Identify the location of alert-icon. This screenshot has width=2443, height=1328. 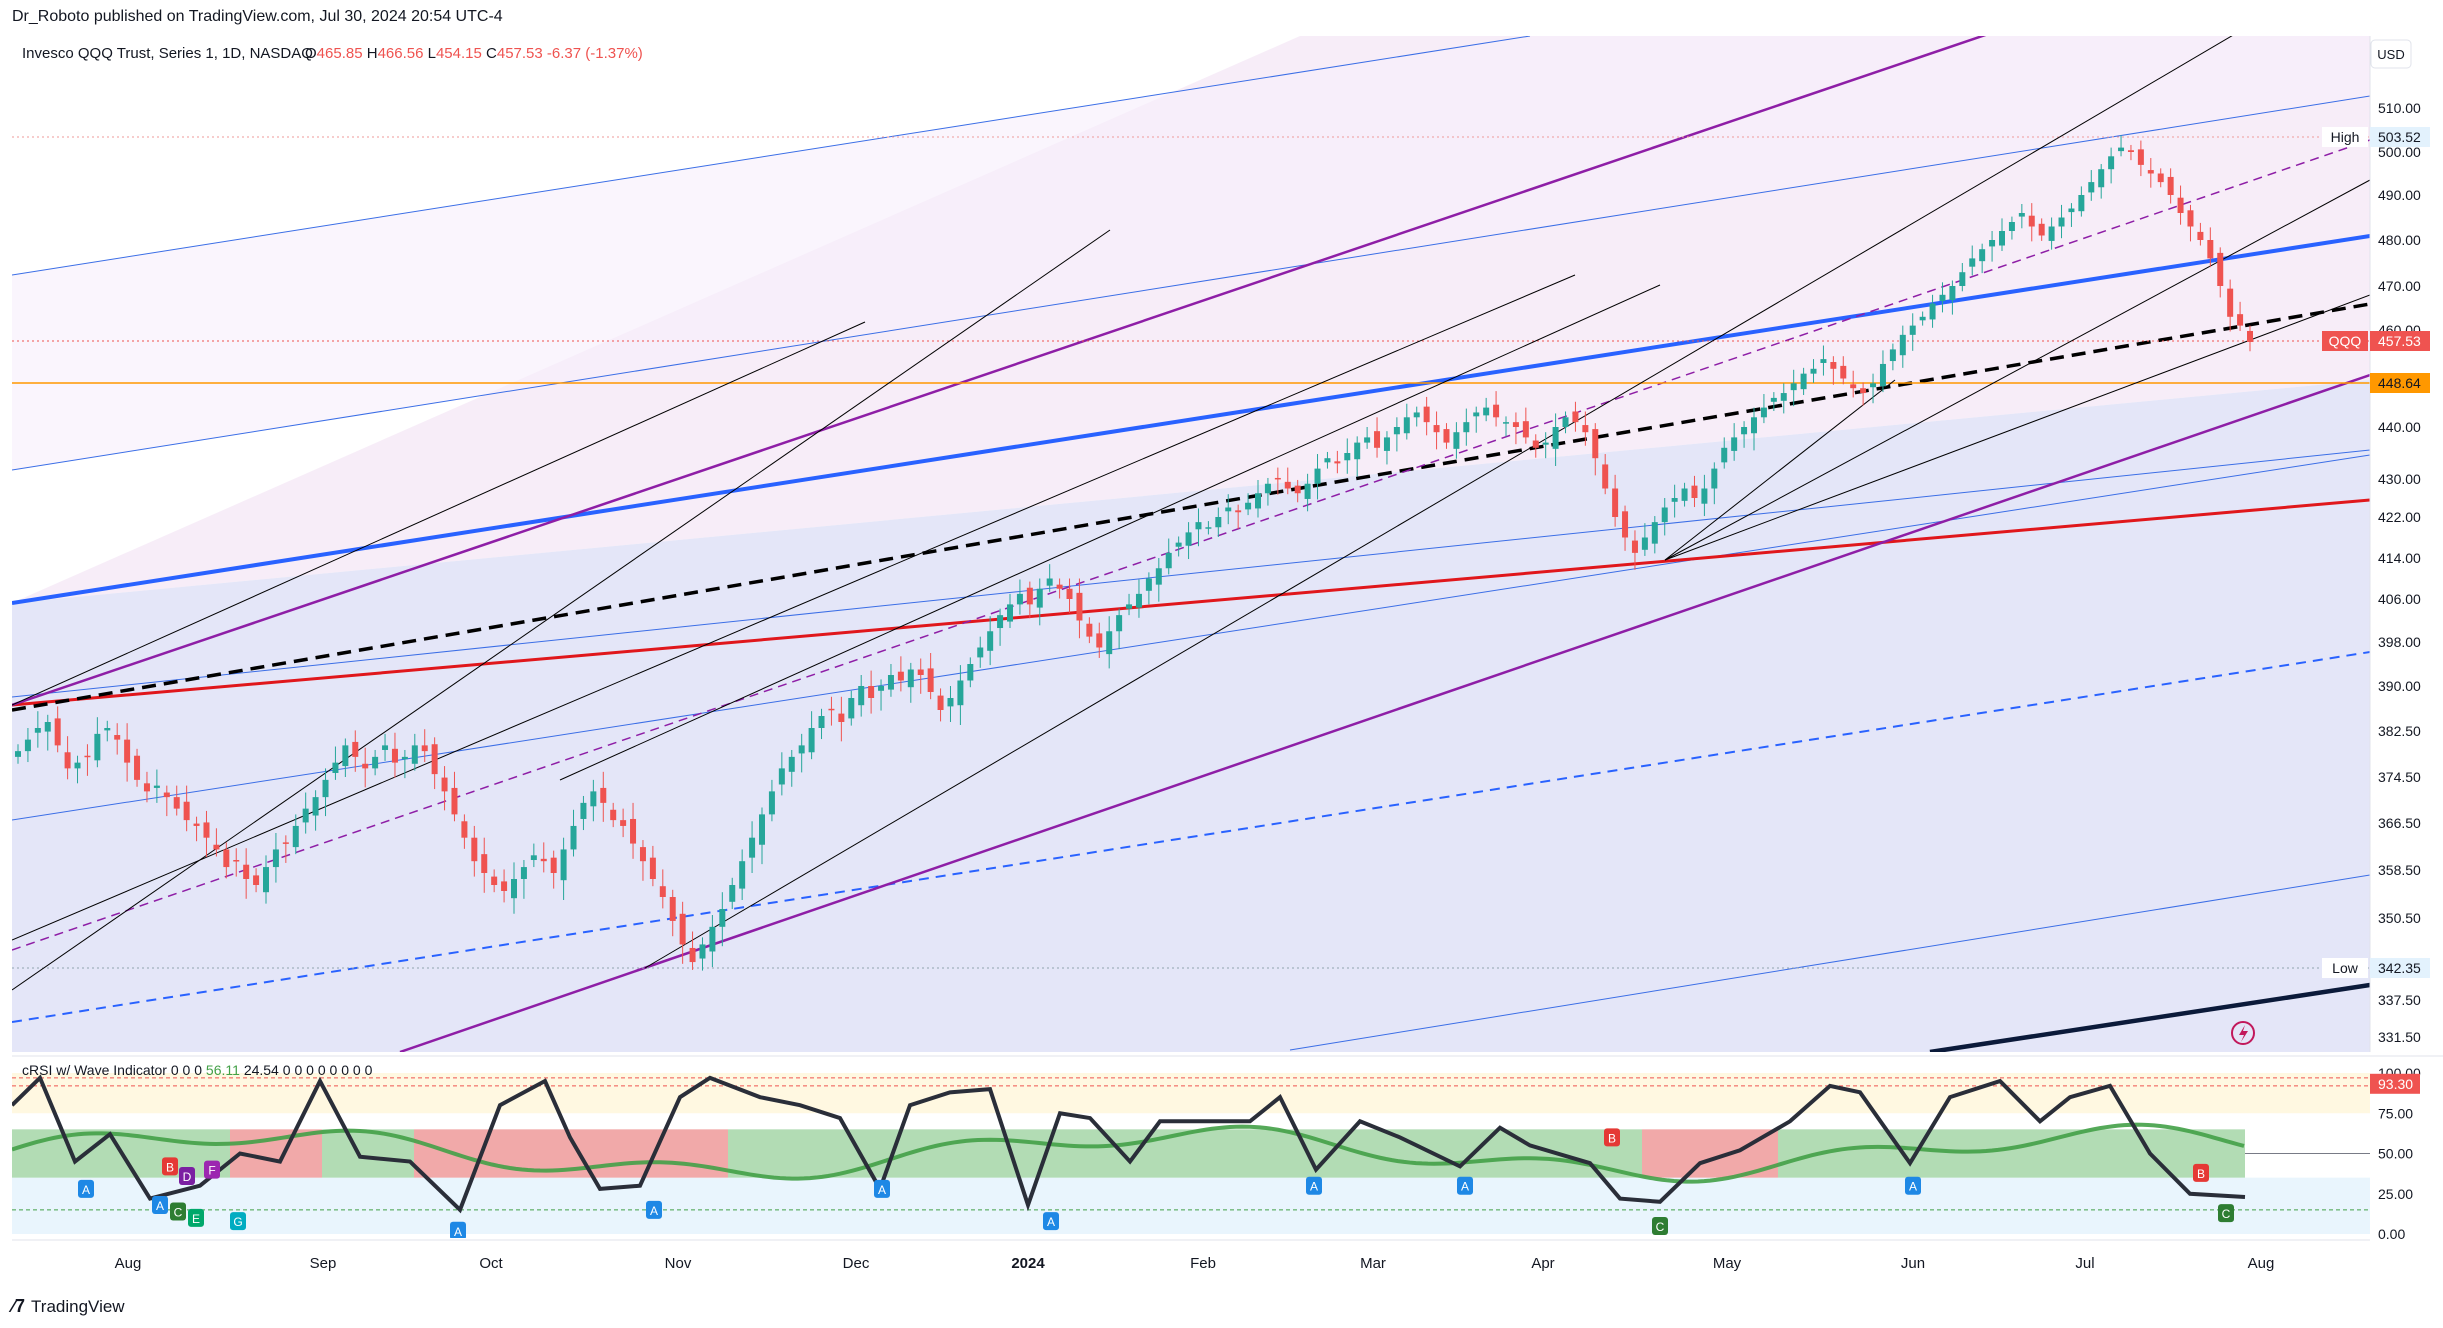
(2243, 1033).